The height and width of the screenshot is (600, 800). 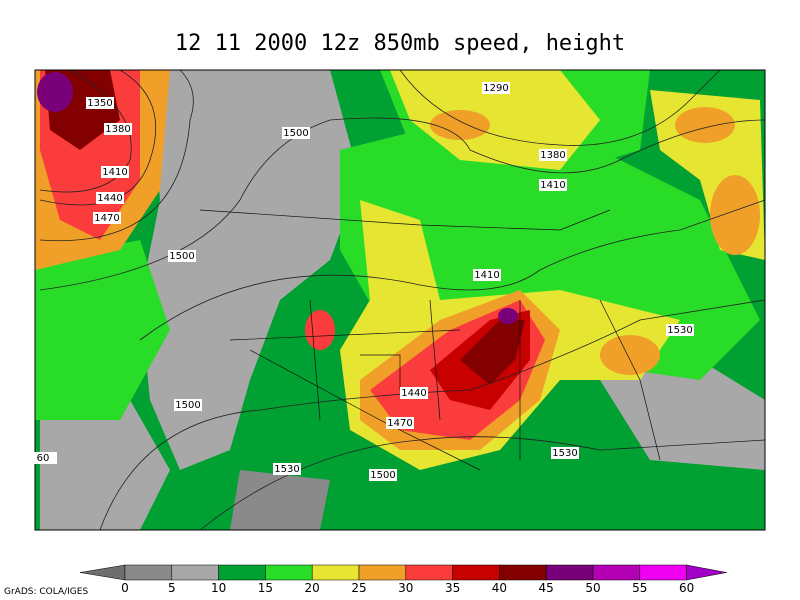 I want to click on colorbar-label: 35, so click(x=452, y=588).